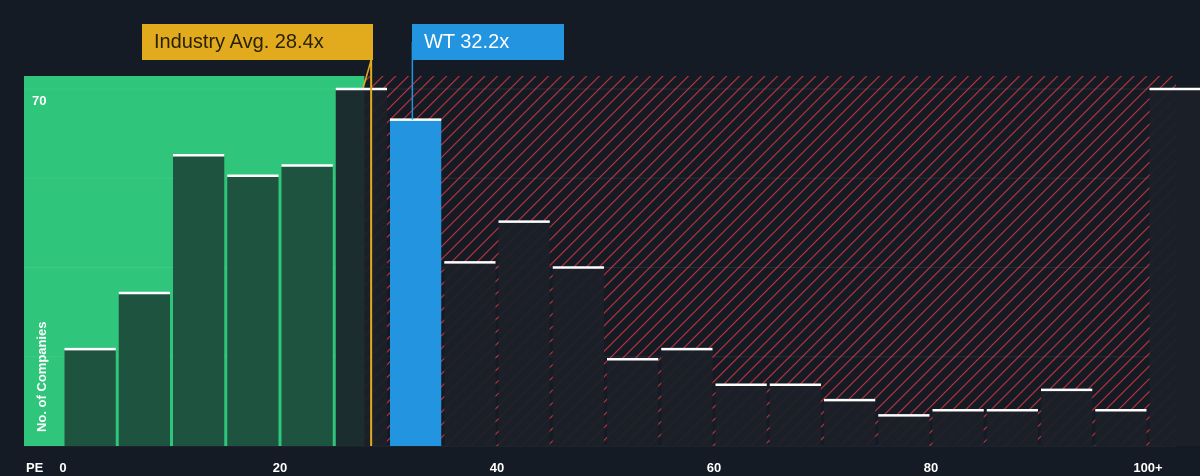  I want to click on x-tick-label: 80, so click(931, 467).